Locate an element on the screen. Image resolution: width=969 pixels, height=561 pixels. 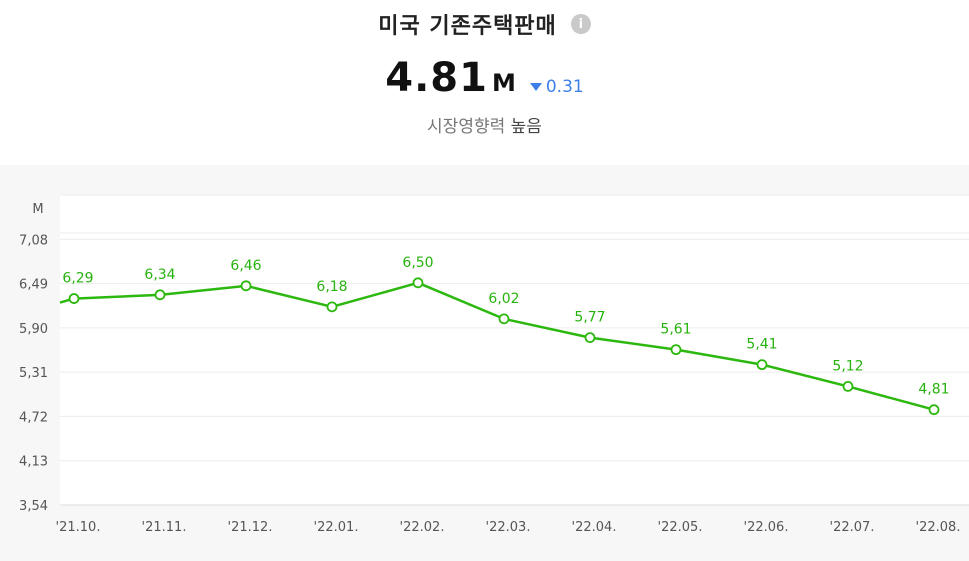
y-tick-label: 6,49 is located at coordinates (33, 285).